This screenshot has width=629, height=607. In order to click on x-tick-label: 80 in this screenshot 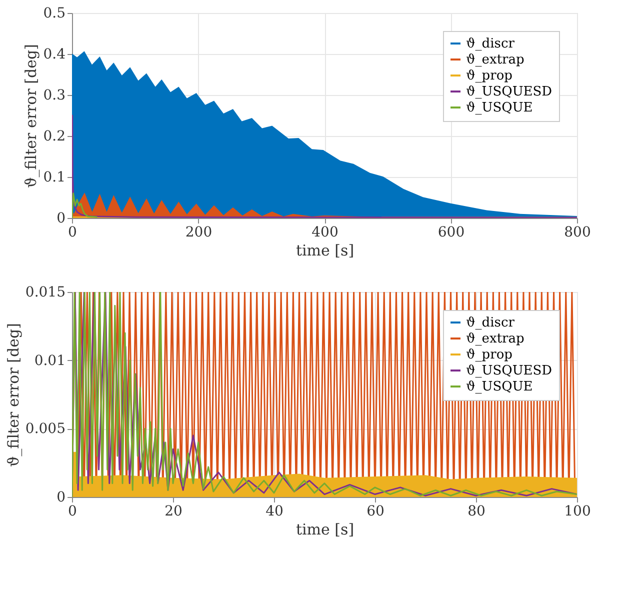, I will do `click(477, 512)`.